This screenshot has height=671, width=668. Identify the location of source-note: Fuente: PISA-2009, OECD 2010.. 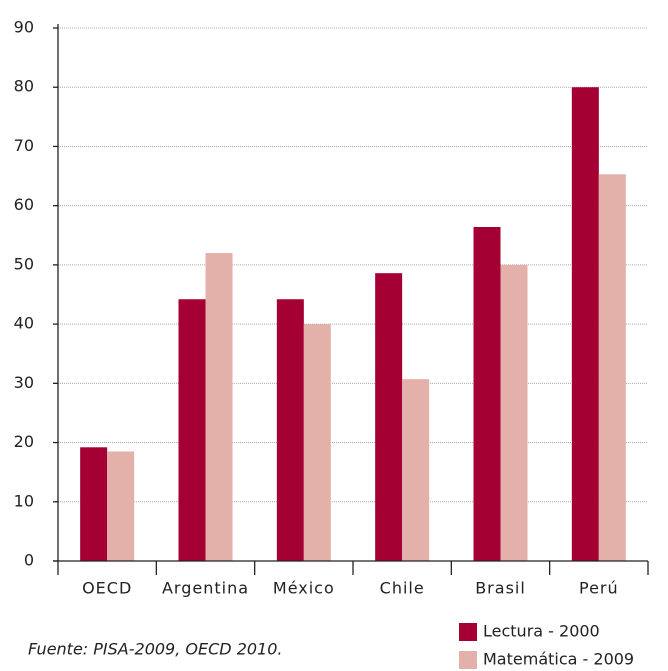
(155, 649).